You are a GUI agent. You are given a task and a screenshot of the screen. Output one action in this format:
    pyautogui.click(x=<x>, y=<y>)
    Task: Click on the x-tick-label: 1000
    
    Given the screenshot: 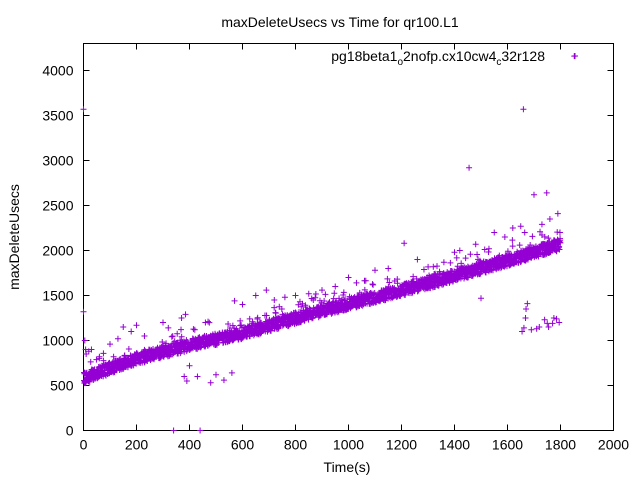 What is the action you would take?
    pyautogui.click(x=348, y=445)
    